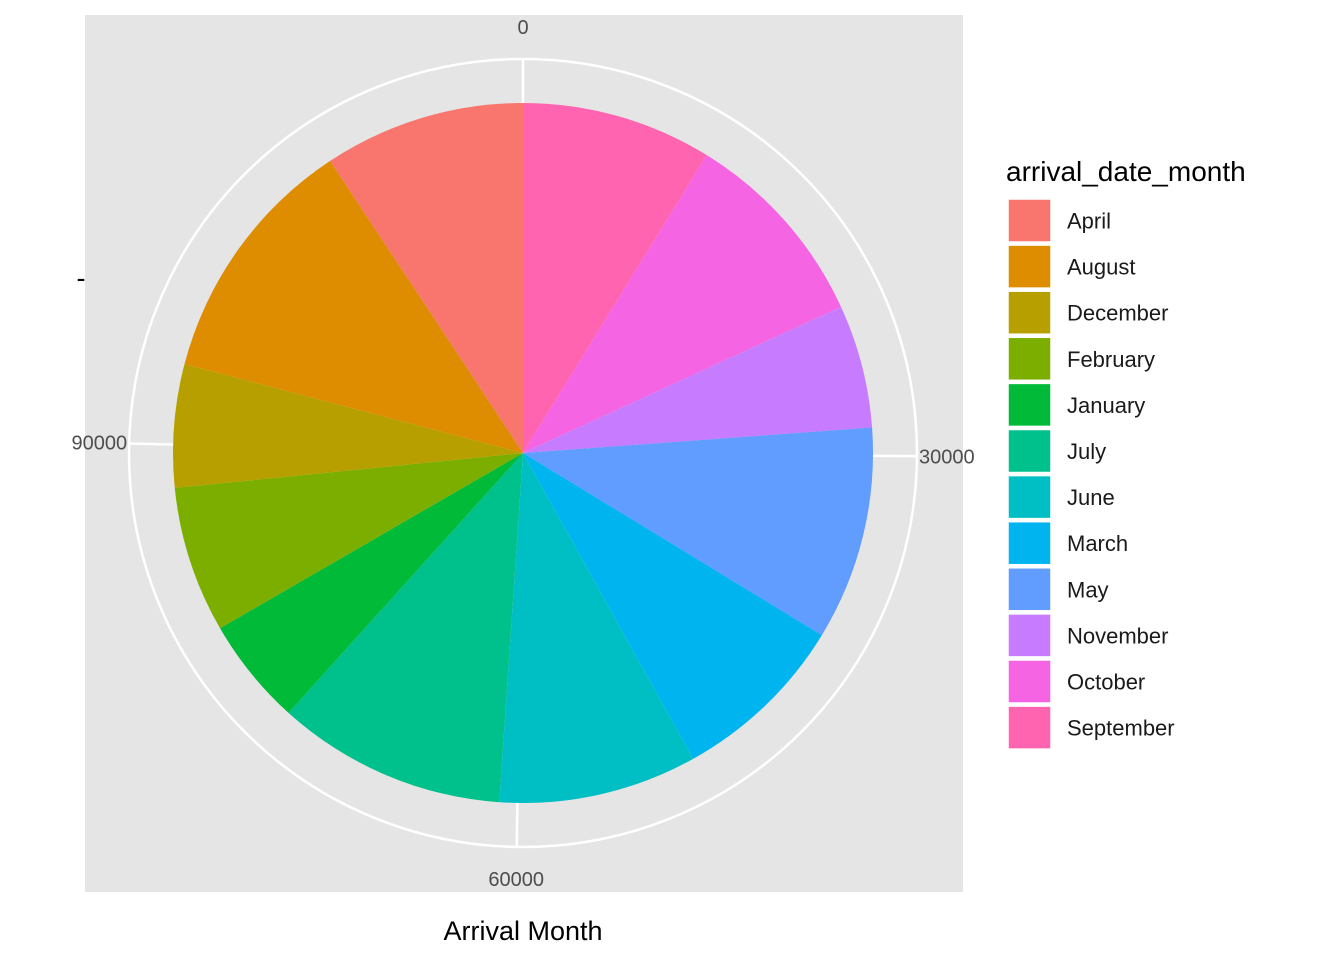 The image size is (1344, 960). What do you see at coordinates (1029, 681) in the screenshot?
I see `legend-key-october` at bounding box center [1029, 681].